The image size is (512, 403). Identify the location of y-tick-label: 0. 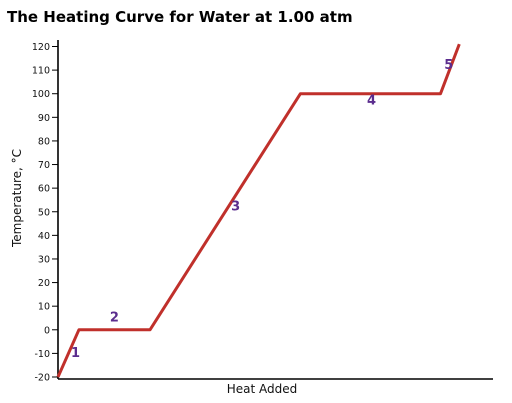
(47, 330).